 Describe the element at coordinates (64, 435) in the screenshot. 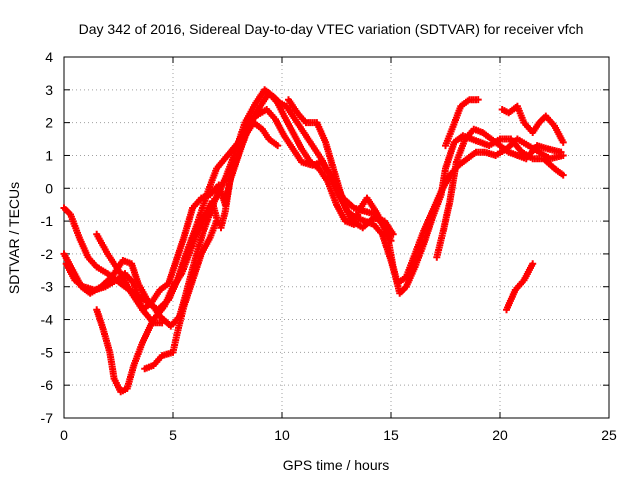

I see `x-tick-label: 0` at that location.